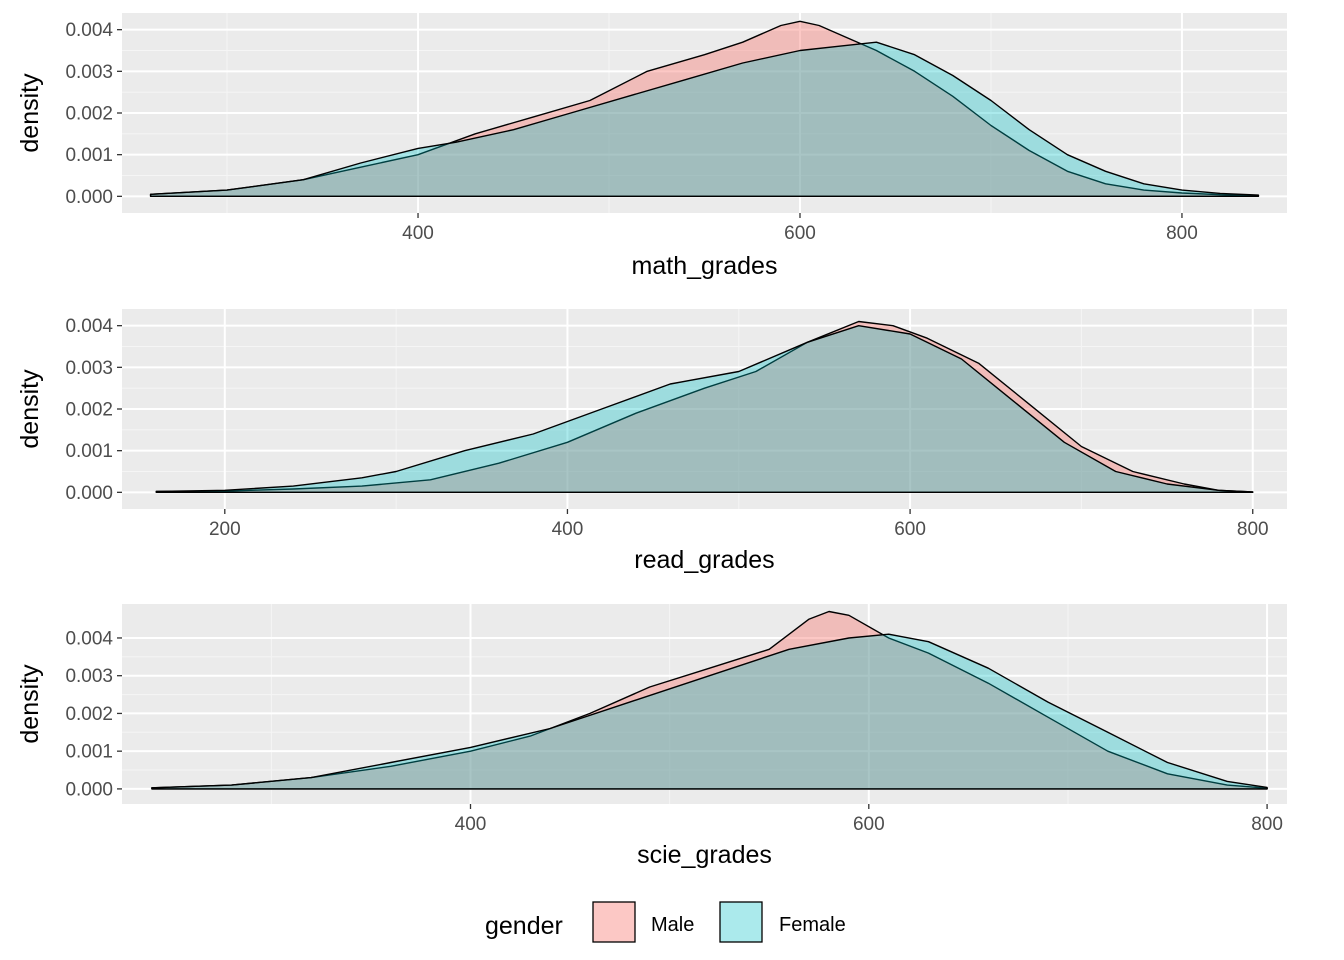 This screenshot has height=960, width=1344. I want to click on legend: gender Male Female, so click(665, 922).